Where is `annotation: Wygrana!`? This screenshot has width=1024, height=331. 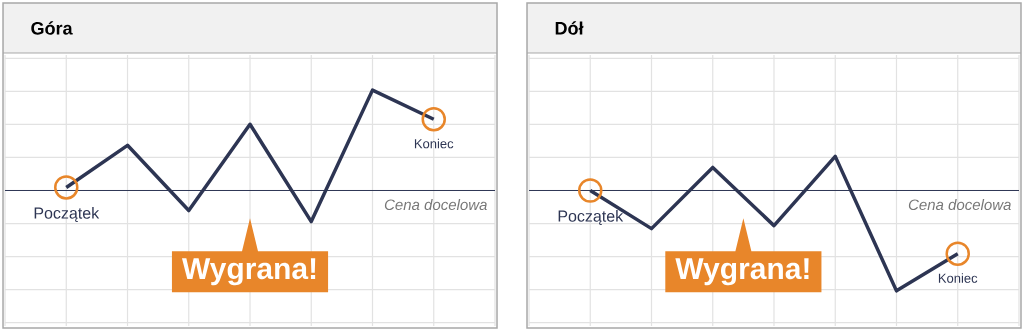
annotation: Wygrana! is located at coordinates (742, 272).